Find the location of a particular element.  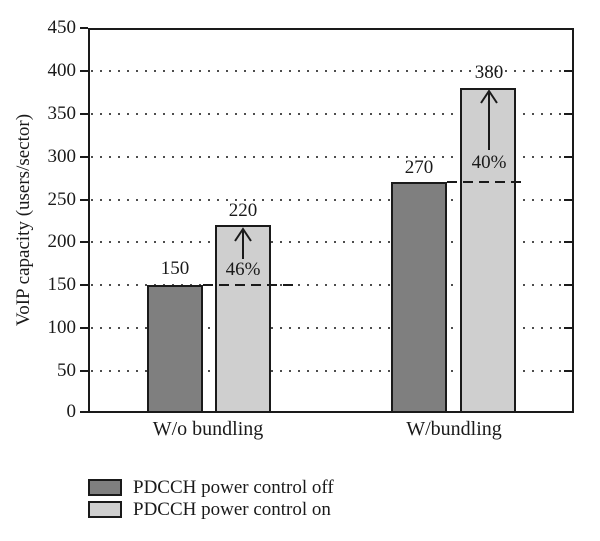

legend-label-power-control-off: PDCCH power control off is located at coordinates (233, 487).